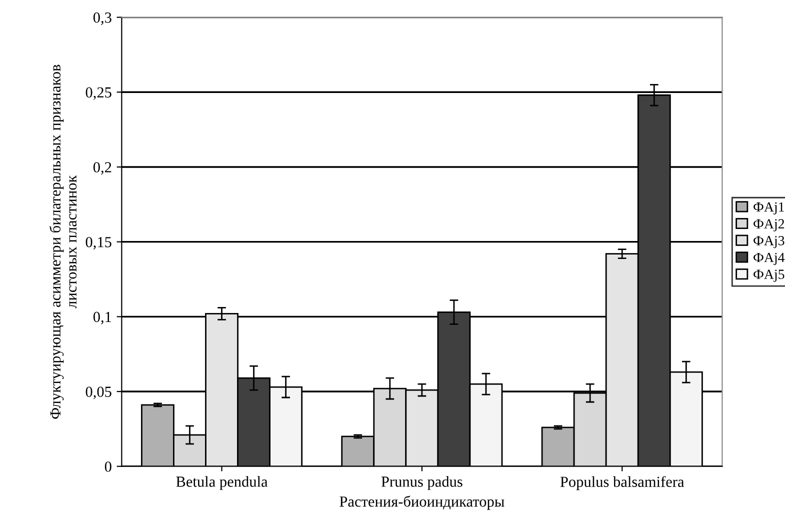  I want to click on y-tick-label: 0,1, so click(102, 318).